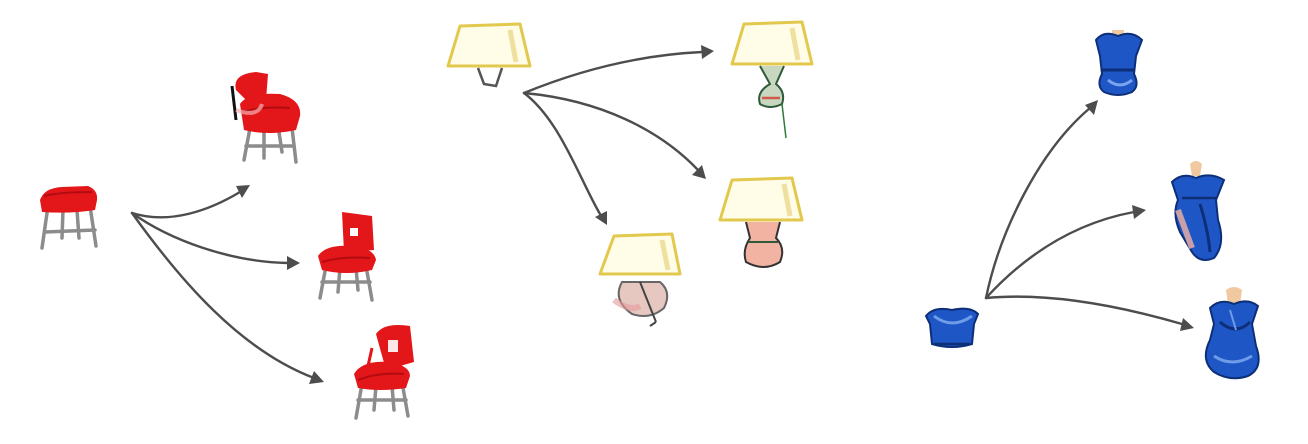 The width and height of the screenshot is (1308, 444). I want to click on asymmetric-blue-dress-sketch-icon, so click(1198, 211).